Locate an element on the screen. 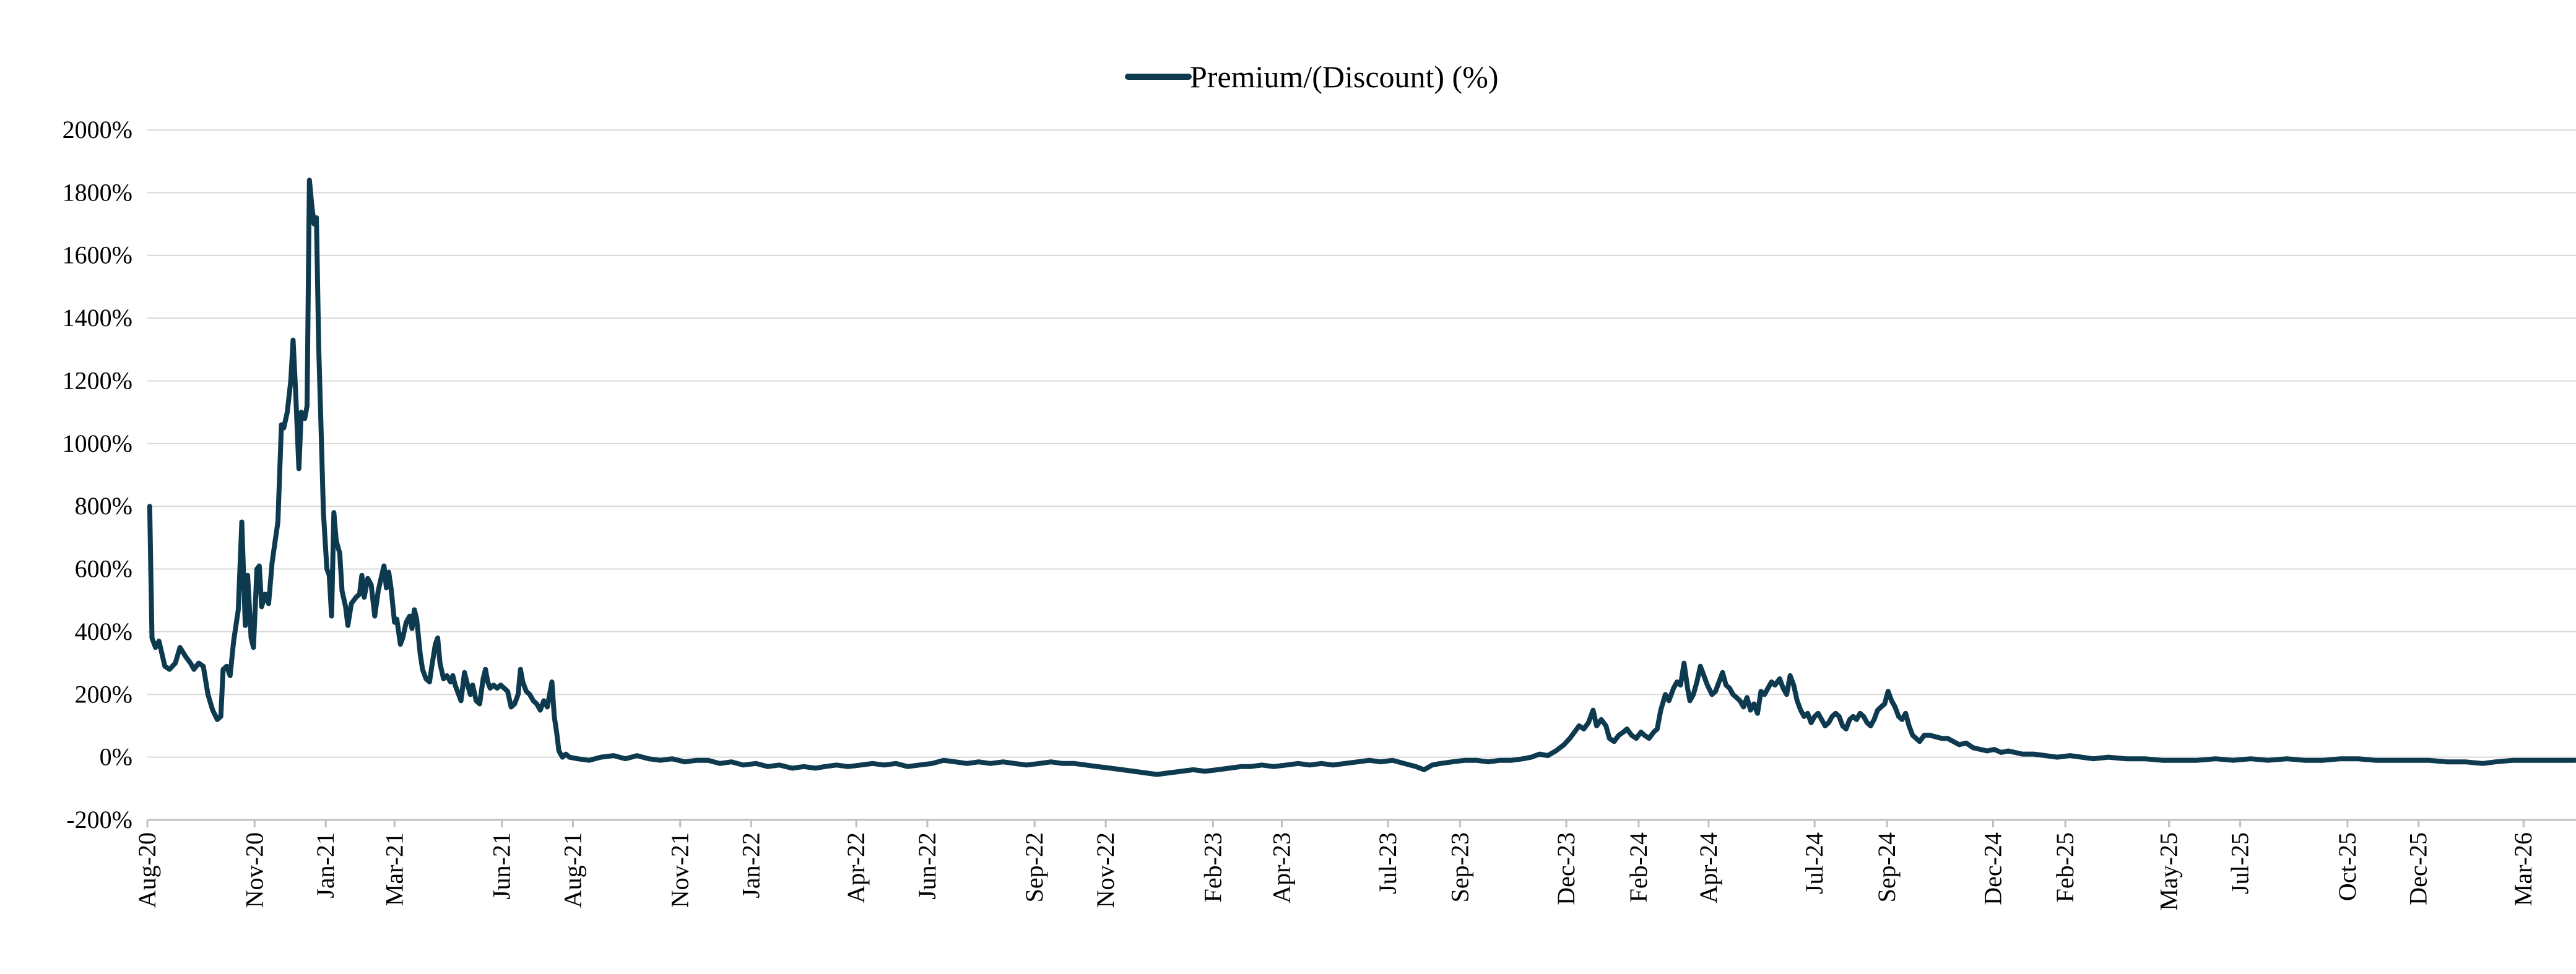 This screenshot has width=2576, height=974. x-tick-label: Jun-22 is located at coordinates (927, 866).